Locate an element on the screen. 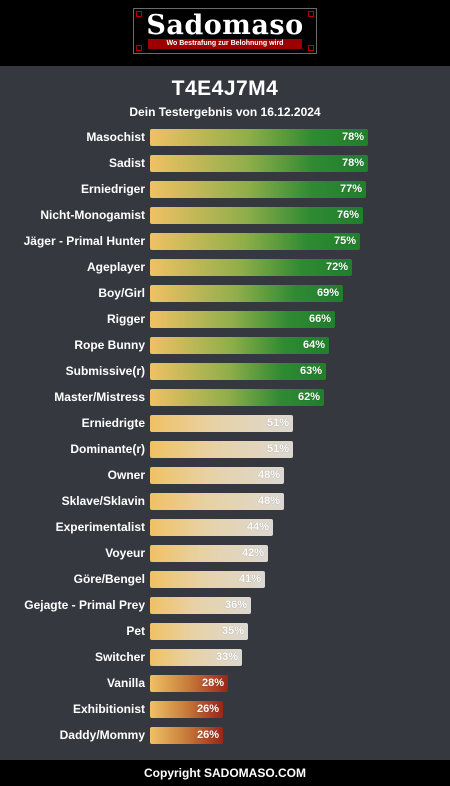  result-bar: 75% is located at coordinates (255, 241).